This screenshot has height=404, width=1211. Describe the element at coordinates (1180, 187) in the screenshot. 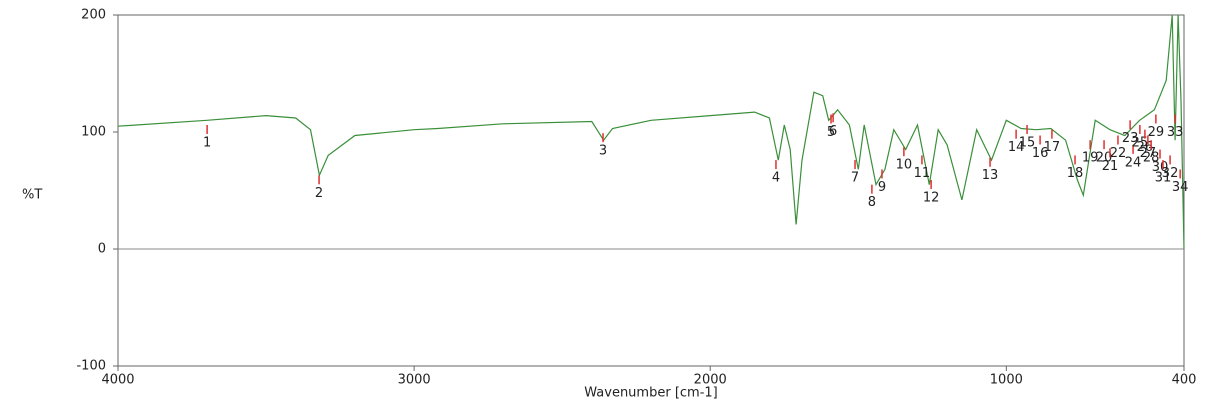

I see `peak-label: 34` at that location.